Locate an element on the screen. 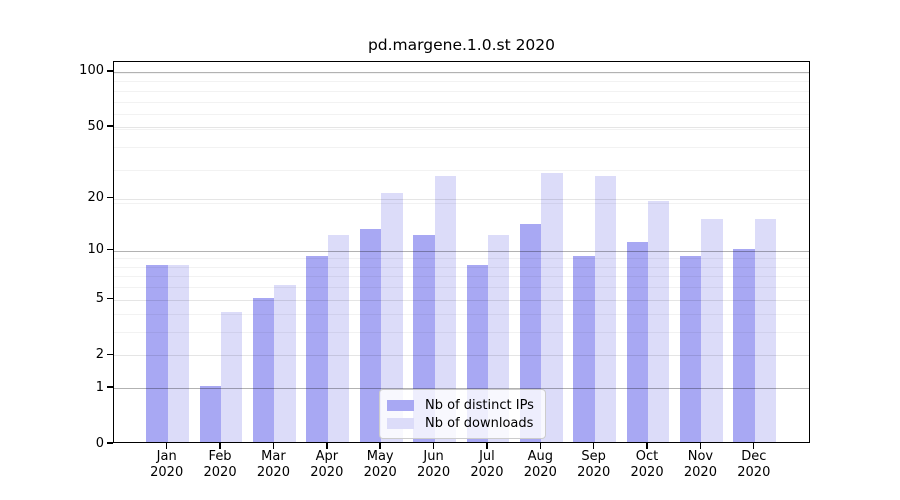 The height and width of the screenshot is (500, 900). x-tick-label-line: Mar is located at coordinates (273, 456).